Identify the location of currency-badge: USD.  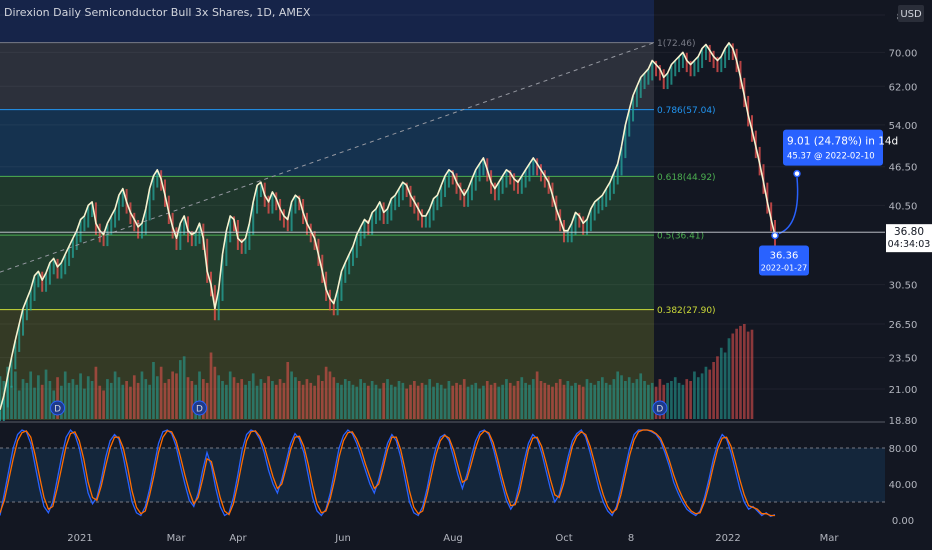
(911, 13).